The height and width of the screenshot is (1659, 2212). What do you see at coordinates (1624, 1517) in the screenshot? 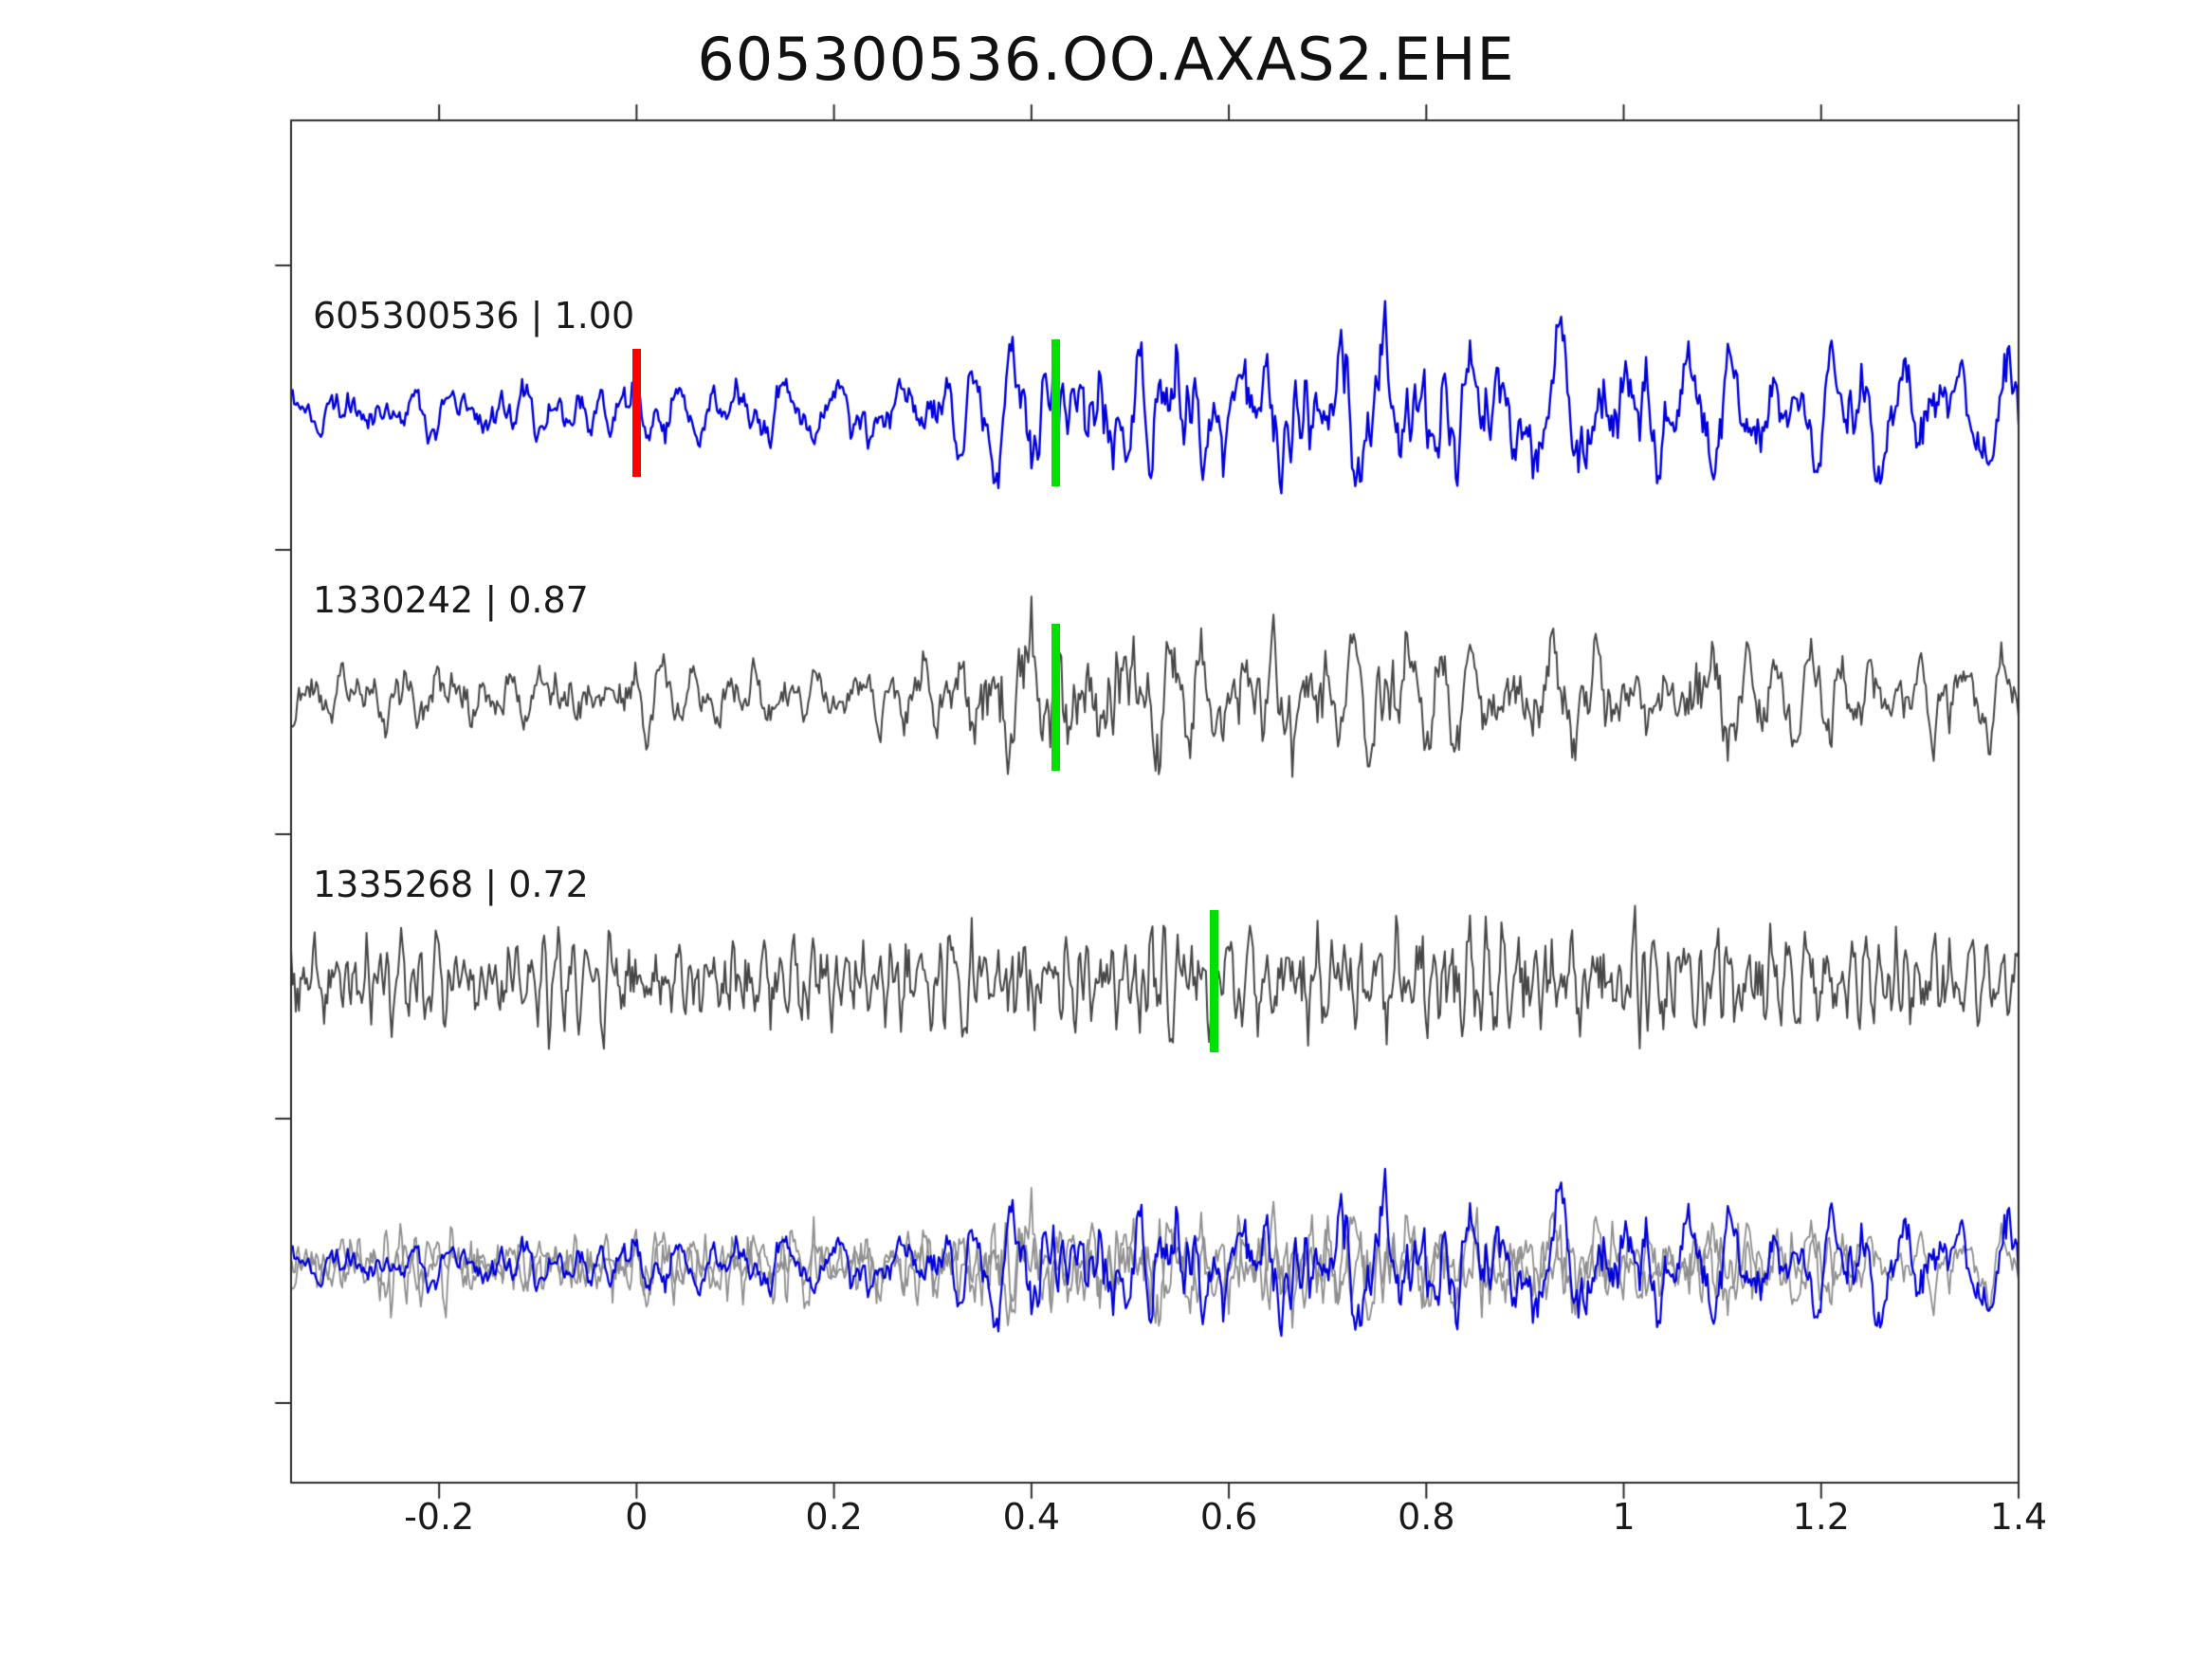
I see `x-axis-tick-label: 1` at bounding box center [1624, 1517].